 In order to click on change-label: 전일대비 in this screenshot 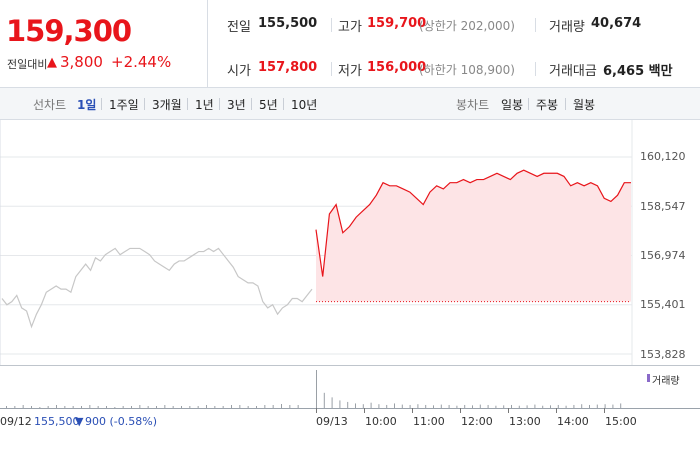, I will do `click(27, 64)`.